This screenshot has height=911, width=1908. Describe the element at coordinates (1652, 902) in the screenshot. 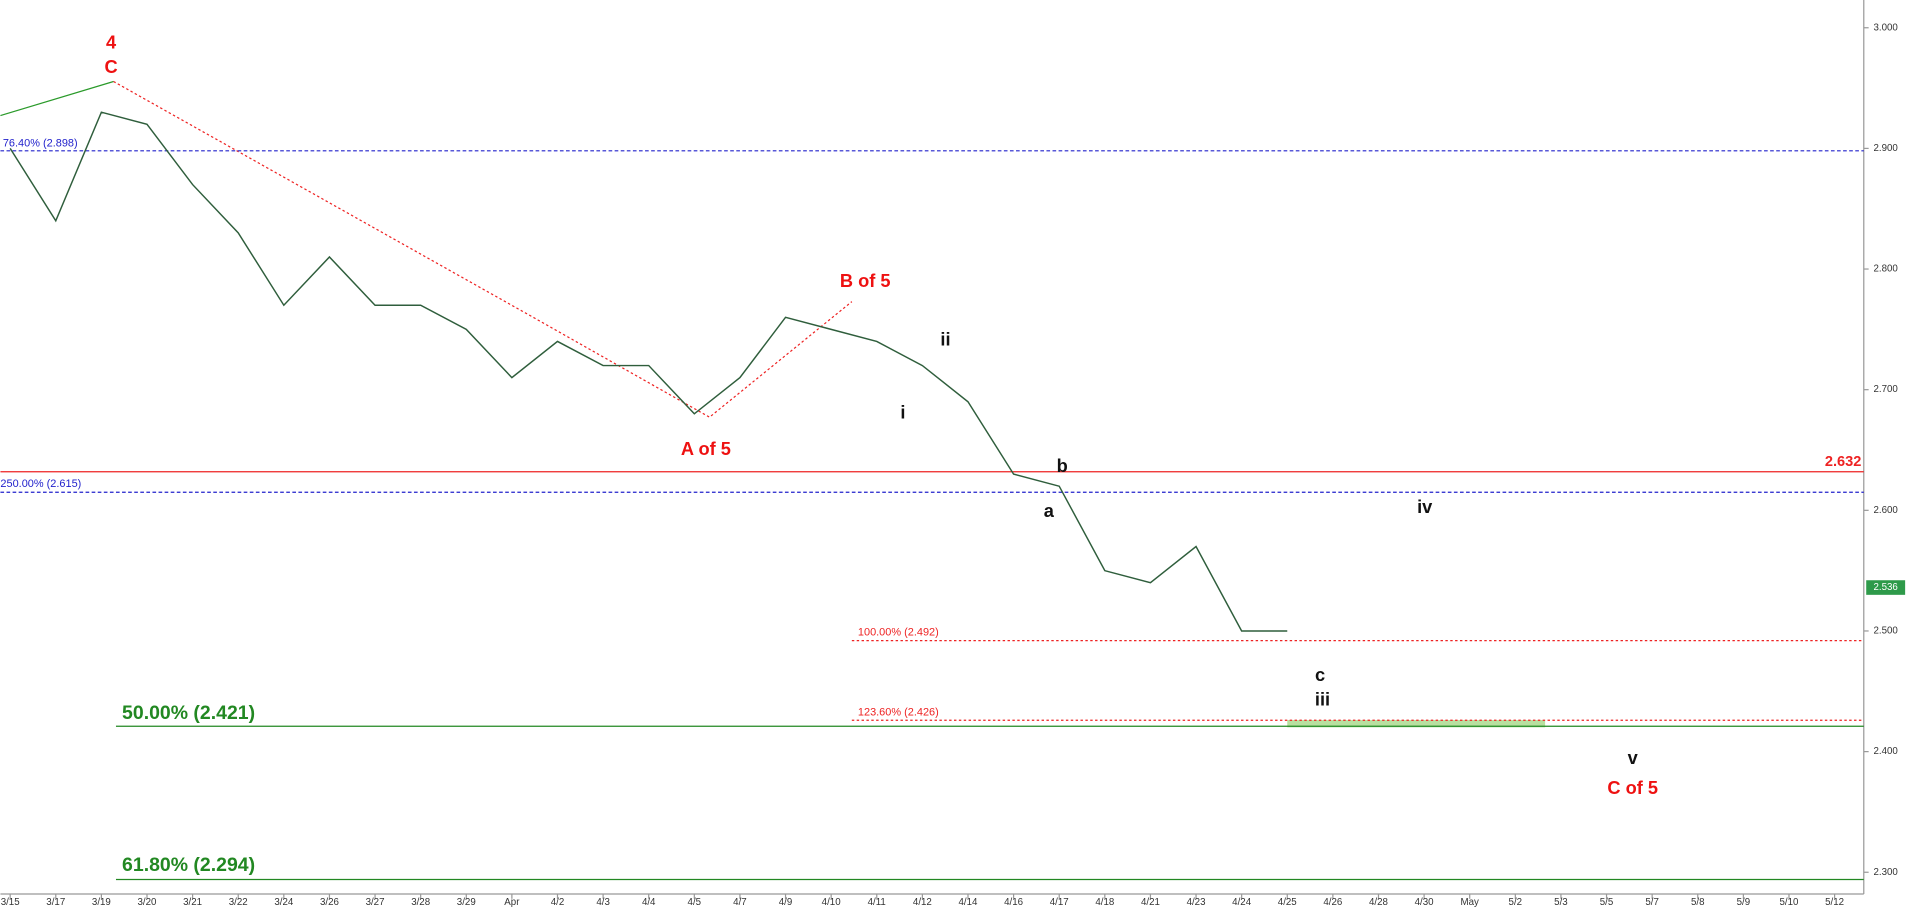

I see `x-tick-label: 5/7` at that location.